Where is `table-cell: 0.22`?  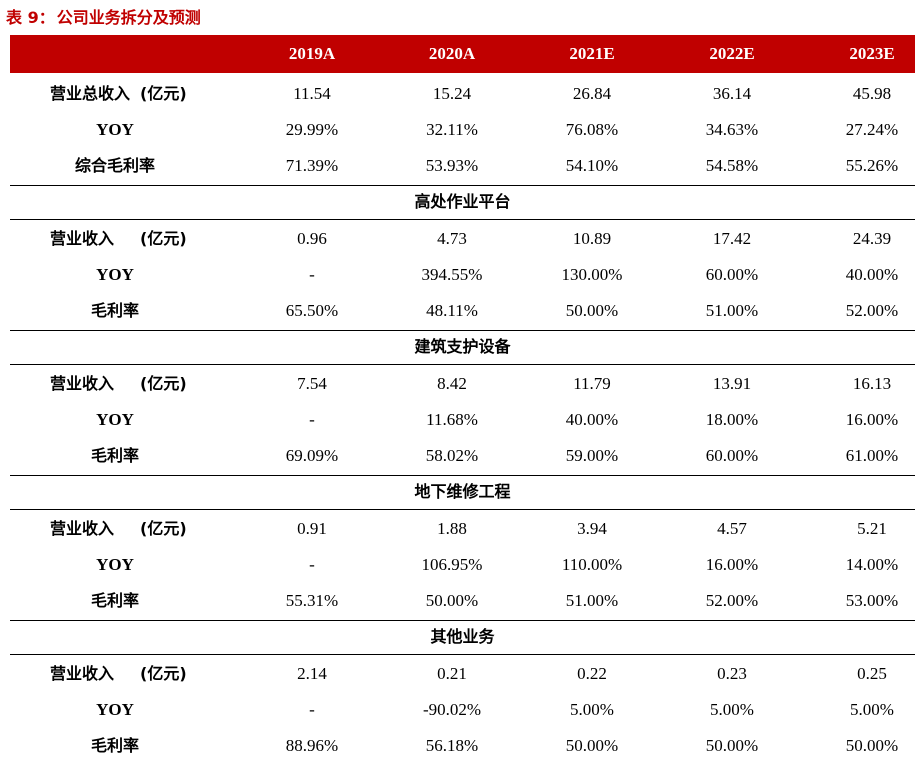 table-cell: 0.22 is located at coordinates (592, 673).